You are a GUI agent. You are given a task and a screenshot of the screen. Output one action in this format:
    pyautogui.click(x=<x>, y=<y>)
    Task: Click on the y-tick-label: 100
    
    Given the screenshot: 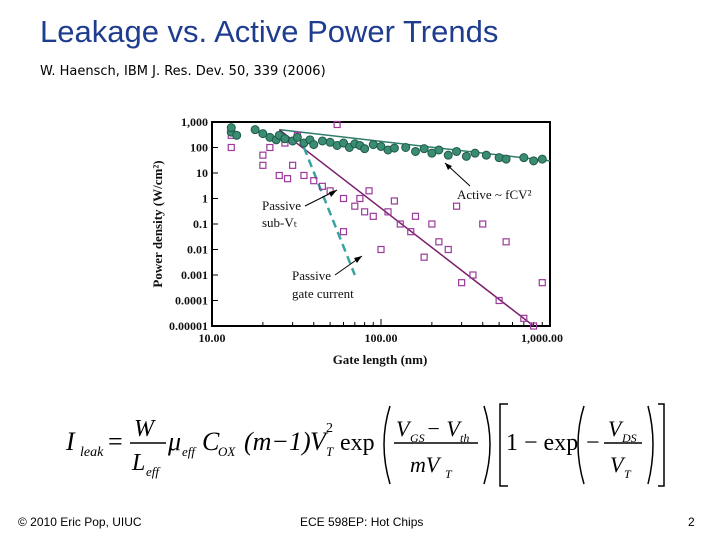 What is the action you would take?
    pyautogui.click(x=199, y=148)
    